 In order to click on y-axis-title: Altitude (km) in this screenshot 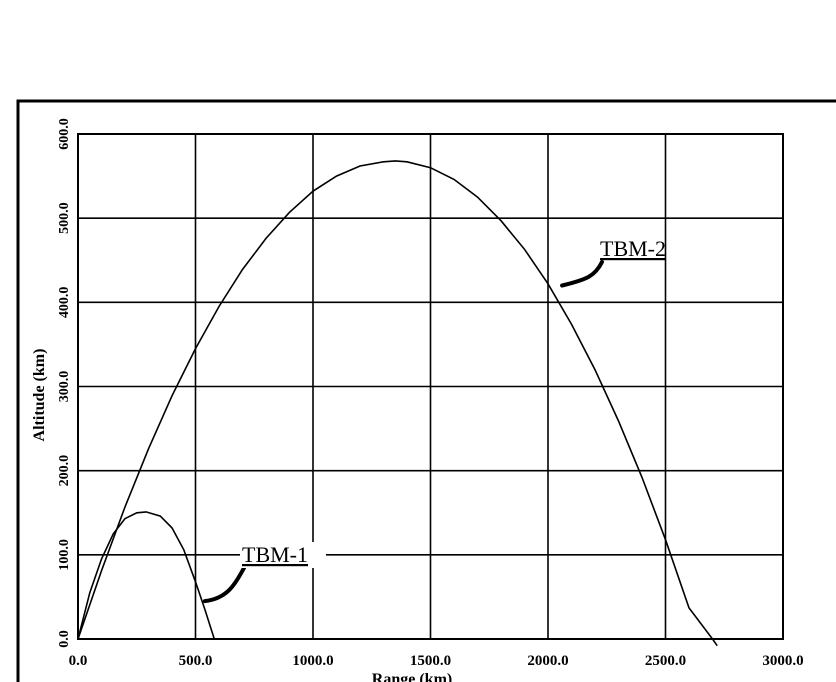, I will do `click(39, 395)`.